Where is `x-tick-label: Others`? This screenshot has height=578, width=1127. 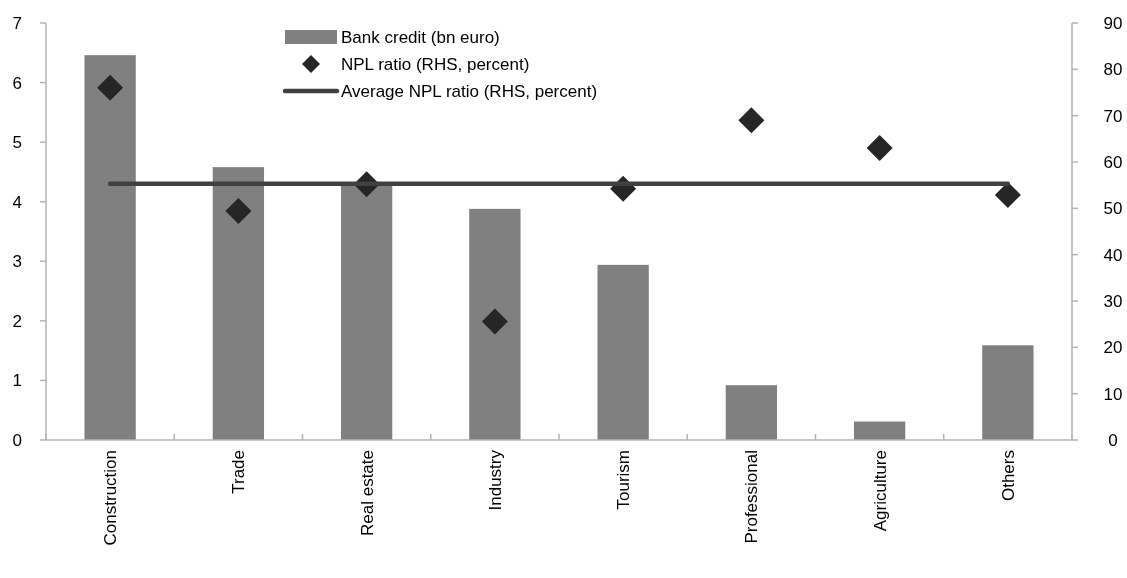 x-tick-label: Others is located at coordinates (1008, 476).